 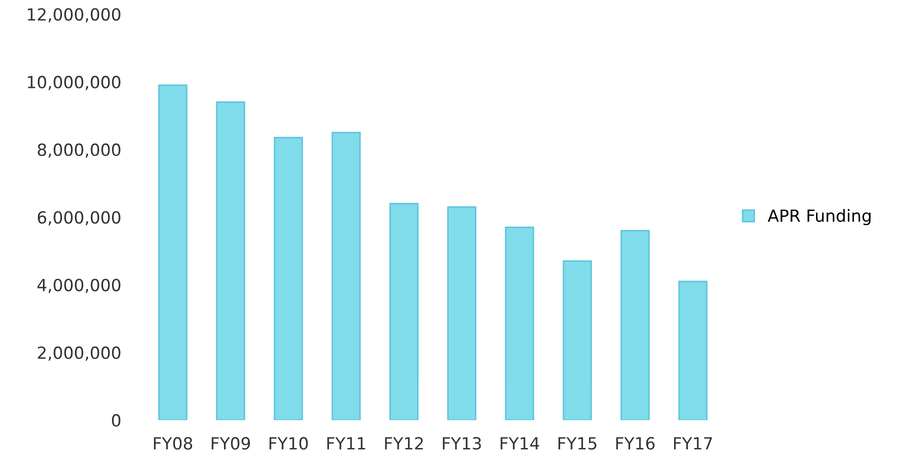 What do you see at coordinates (74, 83) in the screenshot?
I see `y-tick-label: 10,000,000` at bounding box center [74, 83].